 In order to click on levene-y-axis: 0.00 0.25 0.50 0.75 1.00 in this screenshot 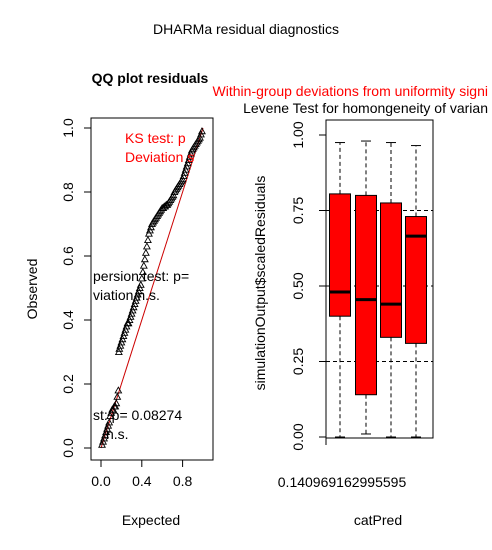, I will do `click(308, 286)`.